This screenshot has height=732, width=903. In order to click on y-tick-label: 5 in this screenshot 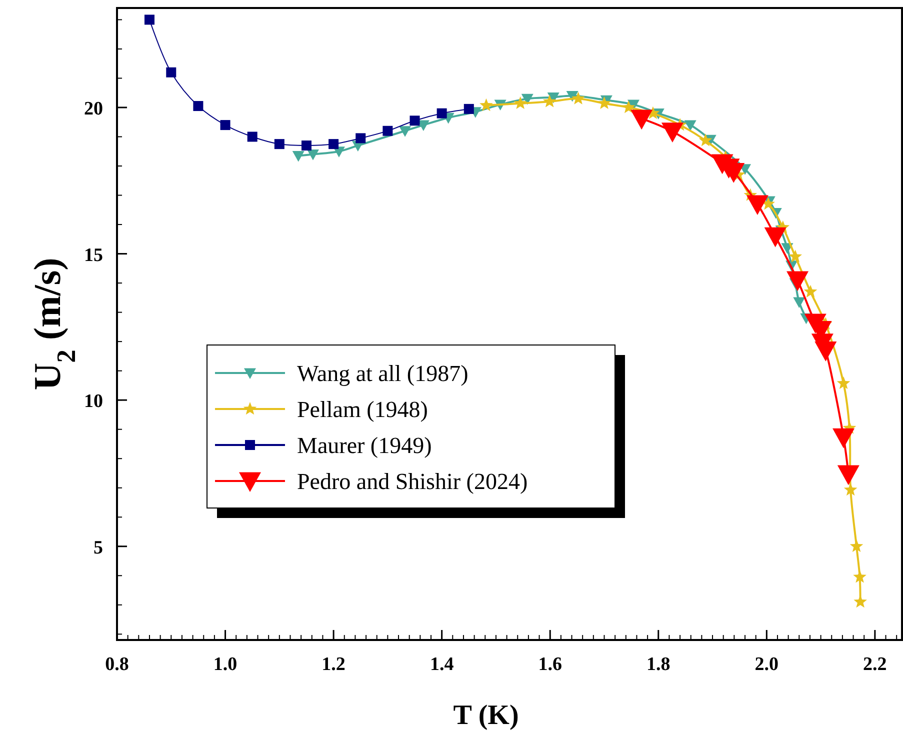, I will do `click(98, 547)`.